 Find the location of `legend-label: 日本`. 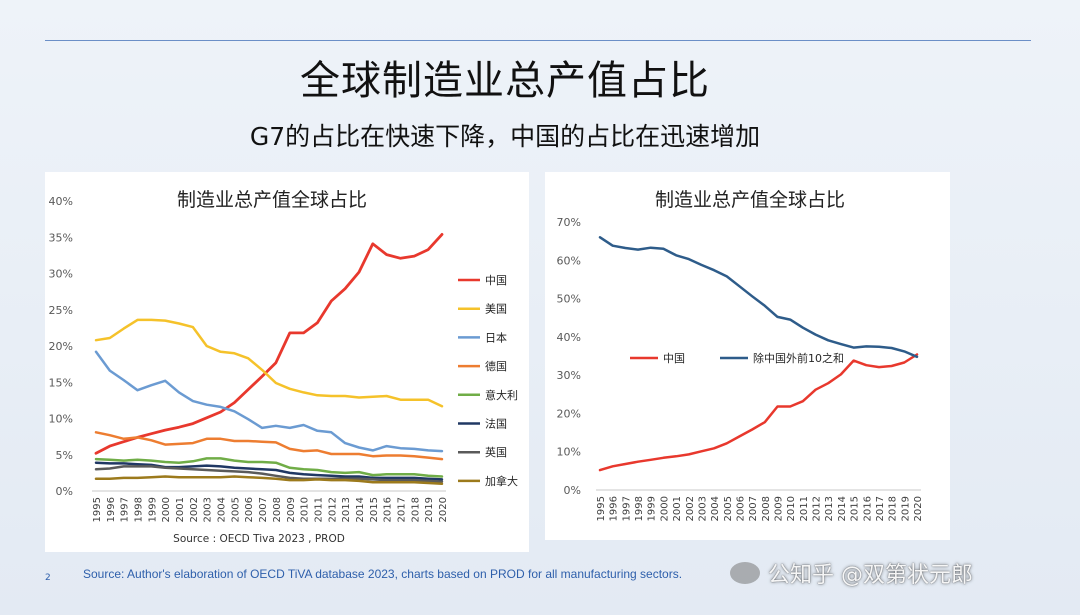

legend-label: 日本 is located at coordinates (496, 337).